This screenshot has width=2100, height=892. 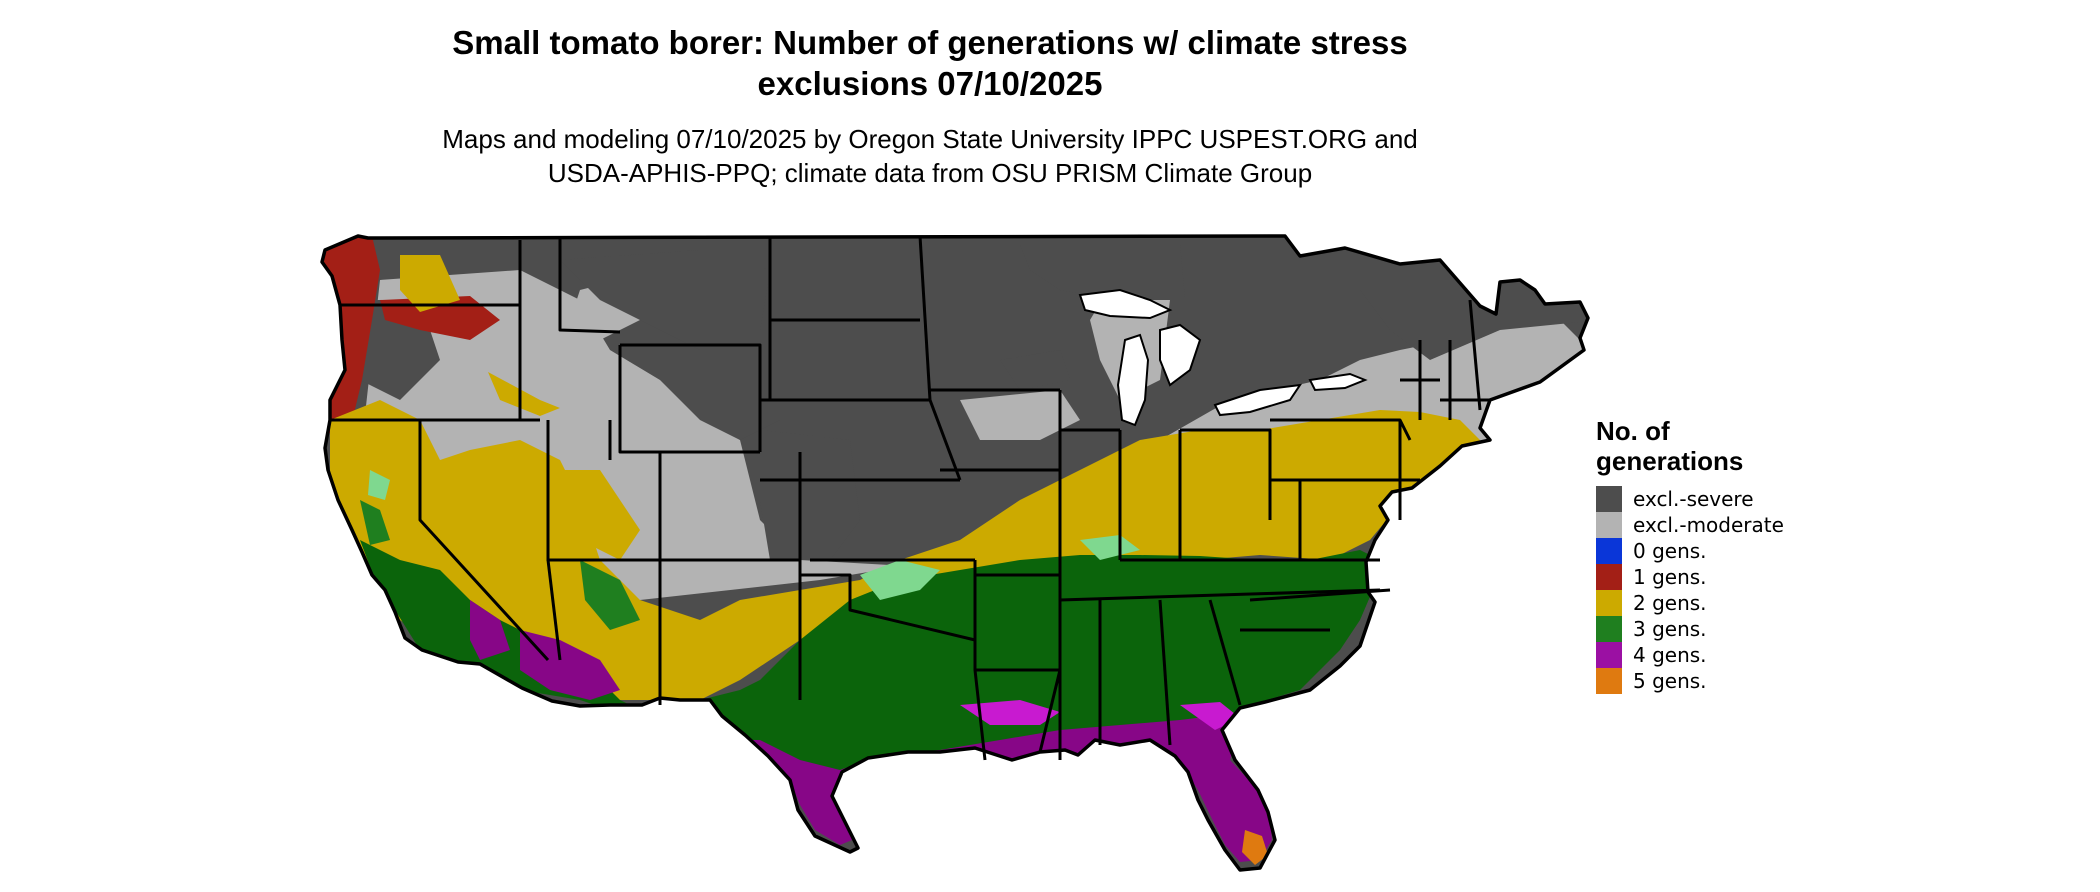 I want to click on legend-item: 3 gens., so click(x=1690, y=629).